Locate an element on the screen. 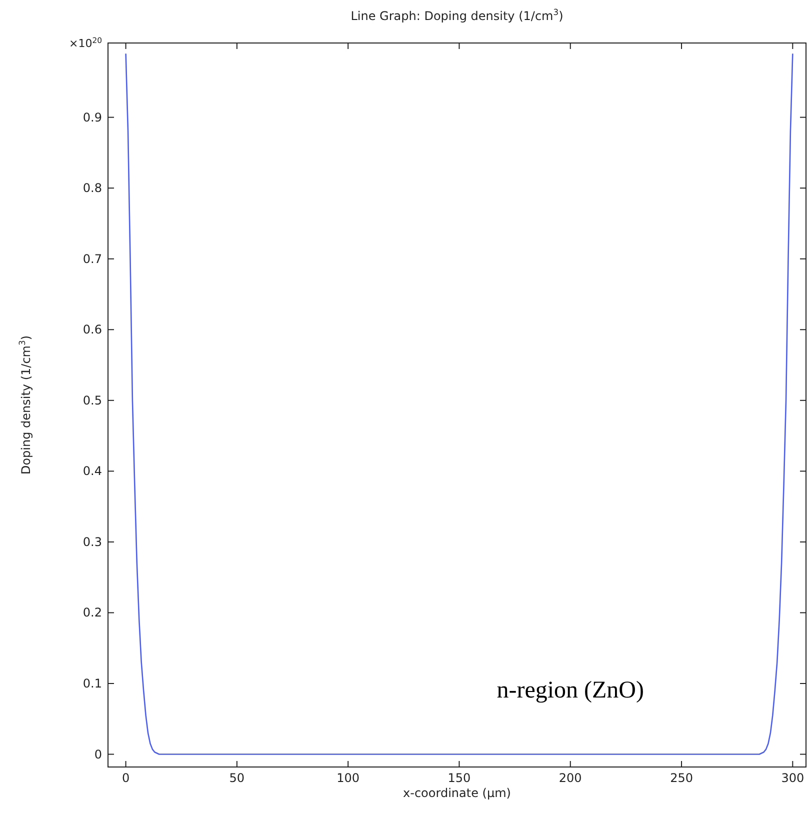  y-tick-label: 0.6 is located at coordinates (92, 329).